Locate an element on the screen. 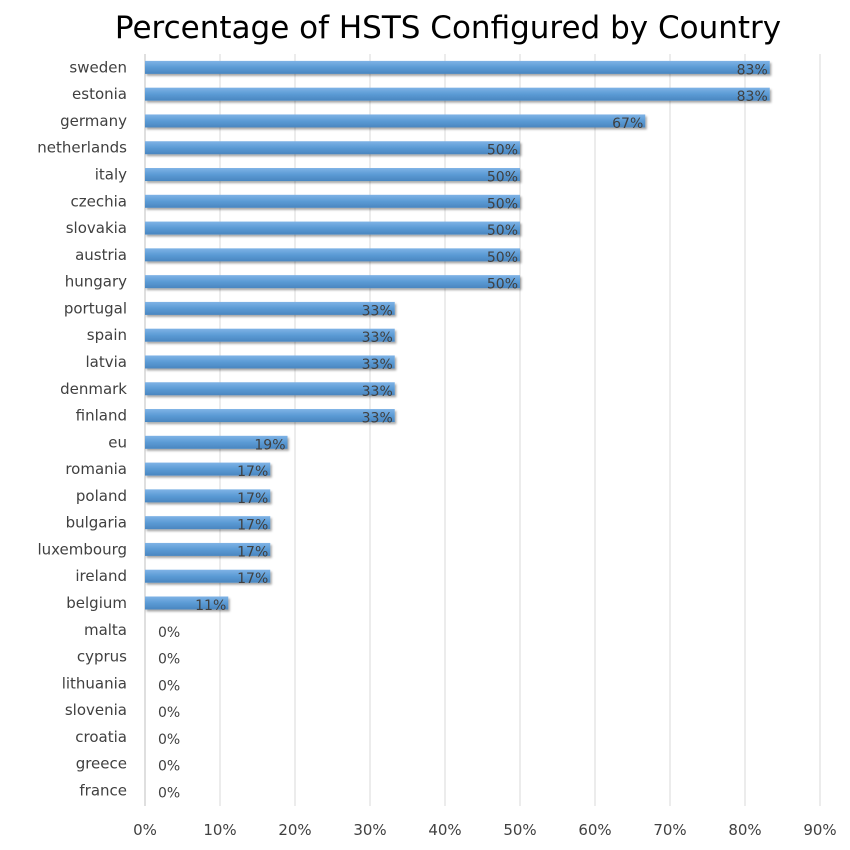 This screenshot has width=850, height=850. x-tick-label: 20% is located at coordinates (294, 830).